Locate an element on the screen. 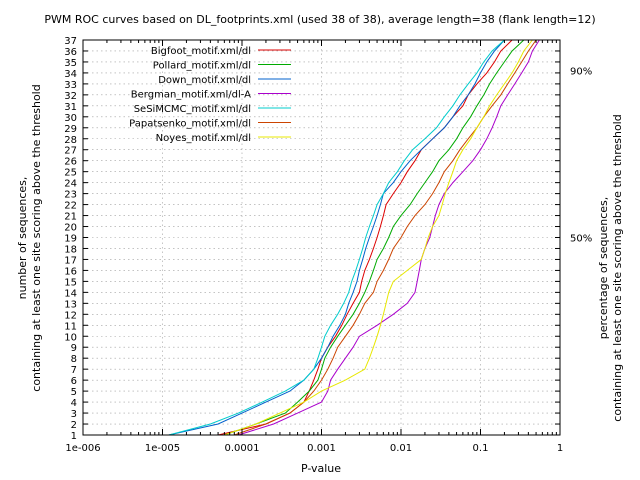  y-tick-label: 20 is located at coordinates (70, 228).